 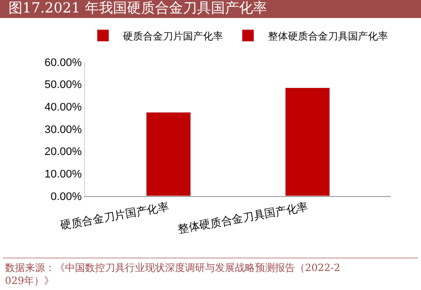 What do you see at coordinates (173, 36) in the screenshot?
I see `legend-label: 硬质合金刀片国产化率` at bounding box center [173, 36].